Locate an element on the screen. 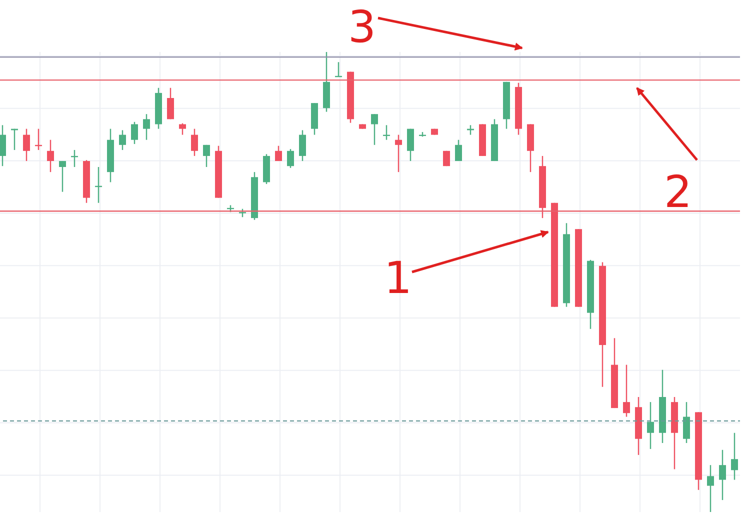 The height and width of the screenshot is (514, 743). annotation: 2 is located at coordinates (678, 192).